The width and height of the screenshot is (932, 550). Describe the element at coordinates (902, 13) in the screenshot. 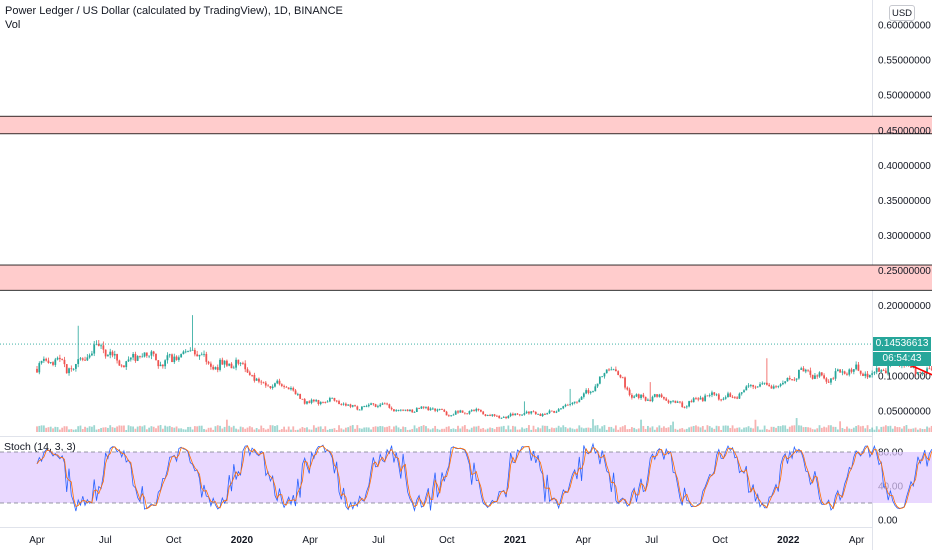

I see `currency-button: USD` at that location.